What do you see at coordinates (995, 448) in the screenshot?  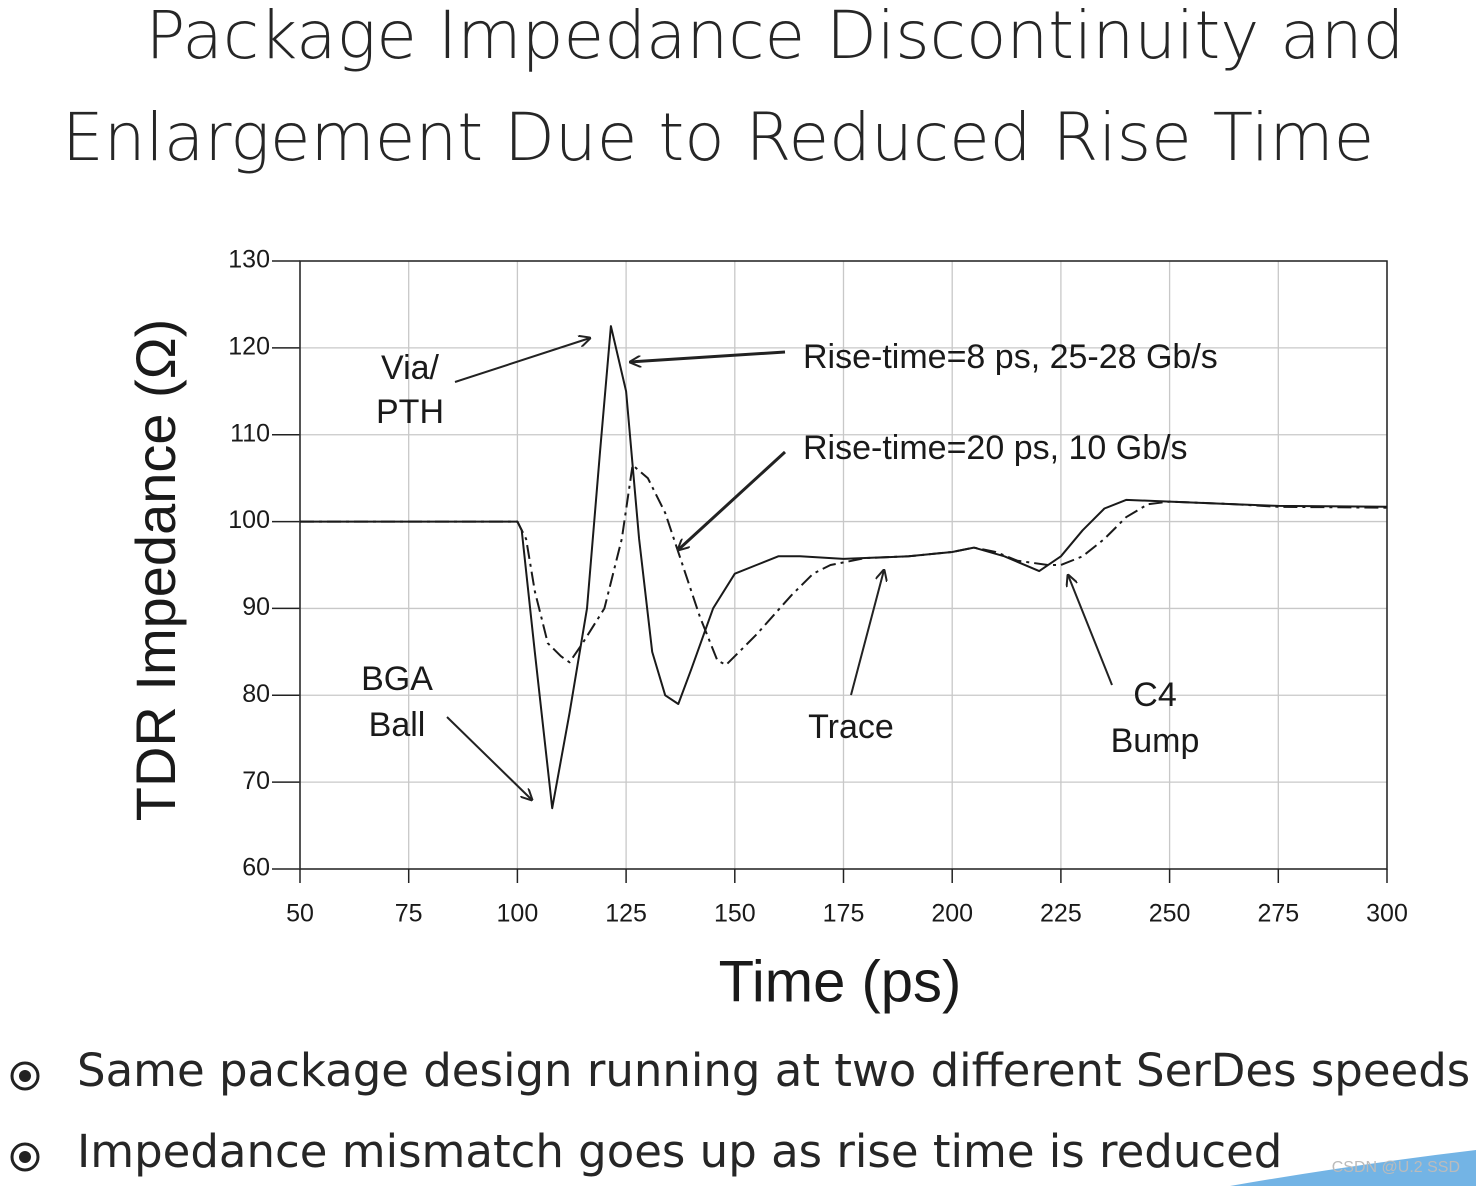 I see `annotation: Rise-time=20 ps, 10 Gb/s` at bounding box center [995, 448].